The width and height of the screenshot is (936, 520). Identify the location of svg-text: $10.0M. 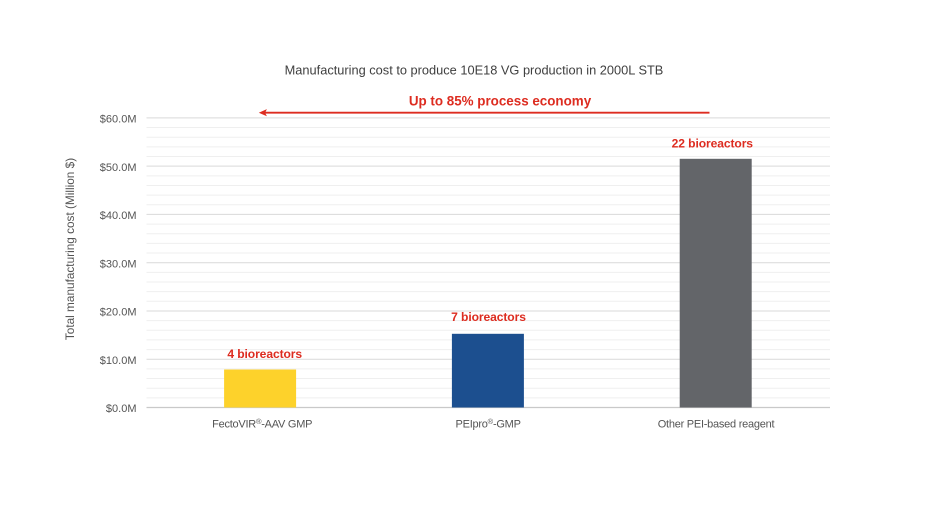
(118, 361).